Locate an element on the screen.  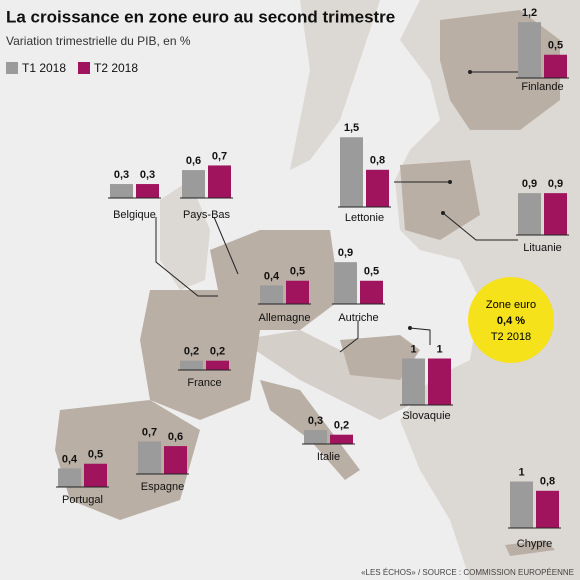
value-label: 1,2 is located at coordinates (529, 13).